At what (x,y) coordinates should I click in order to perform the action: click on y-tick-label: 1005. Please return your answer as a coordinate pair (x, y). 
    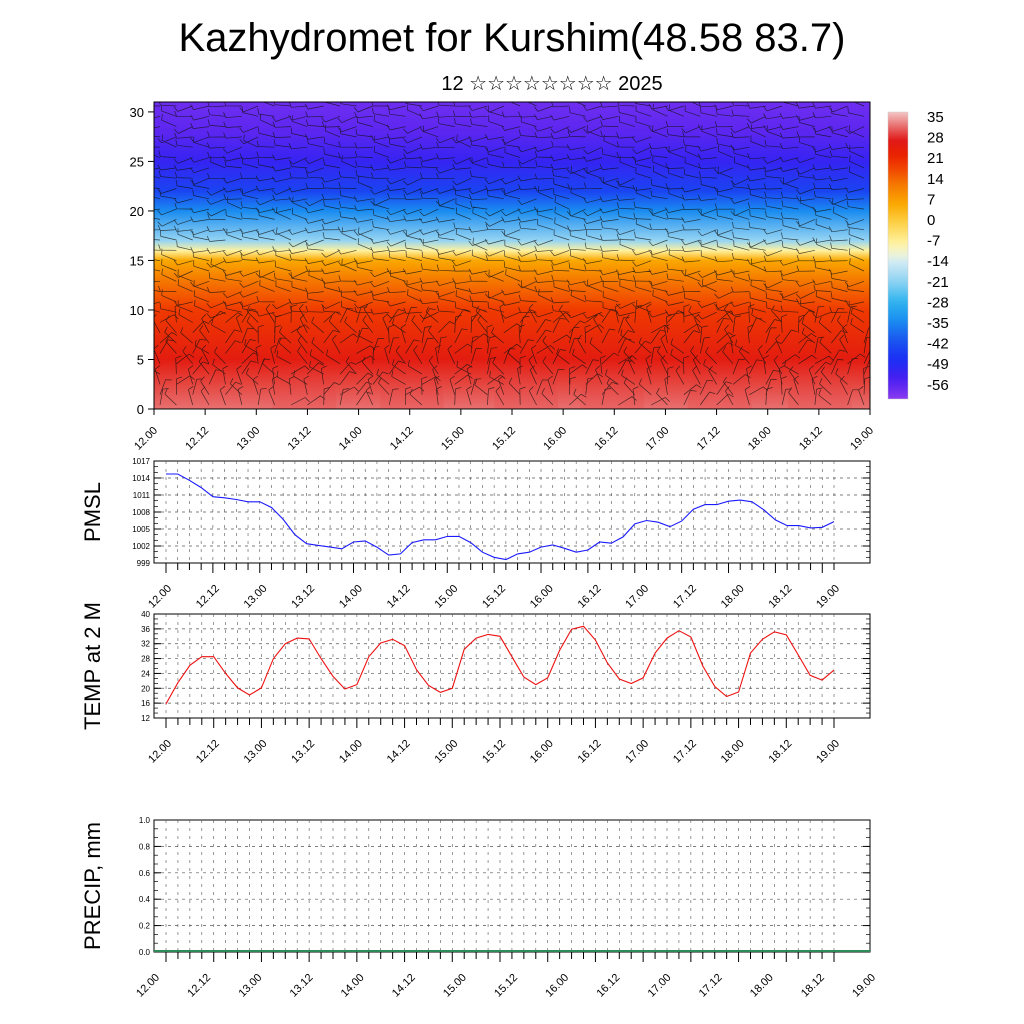
    Looking at the image, I should click on (141, 529).